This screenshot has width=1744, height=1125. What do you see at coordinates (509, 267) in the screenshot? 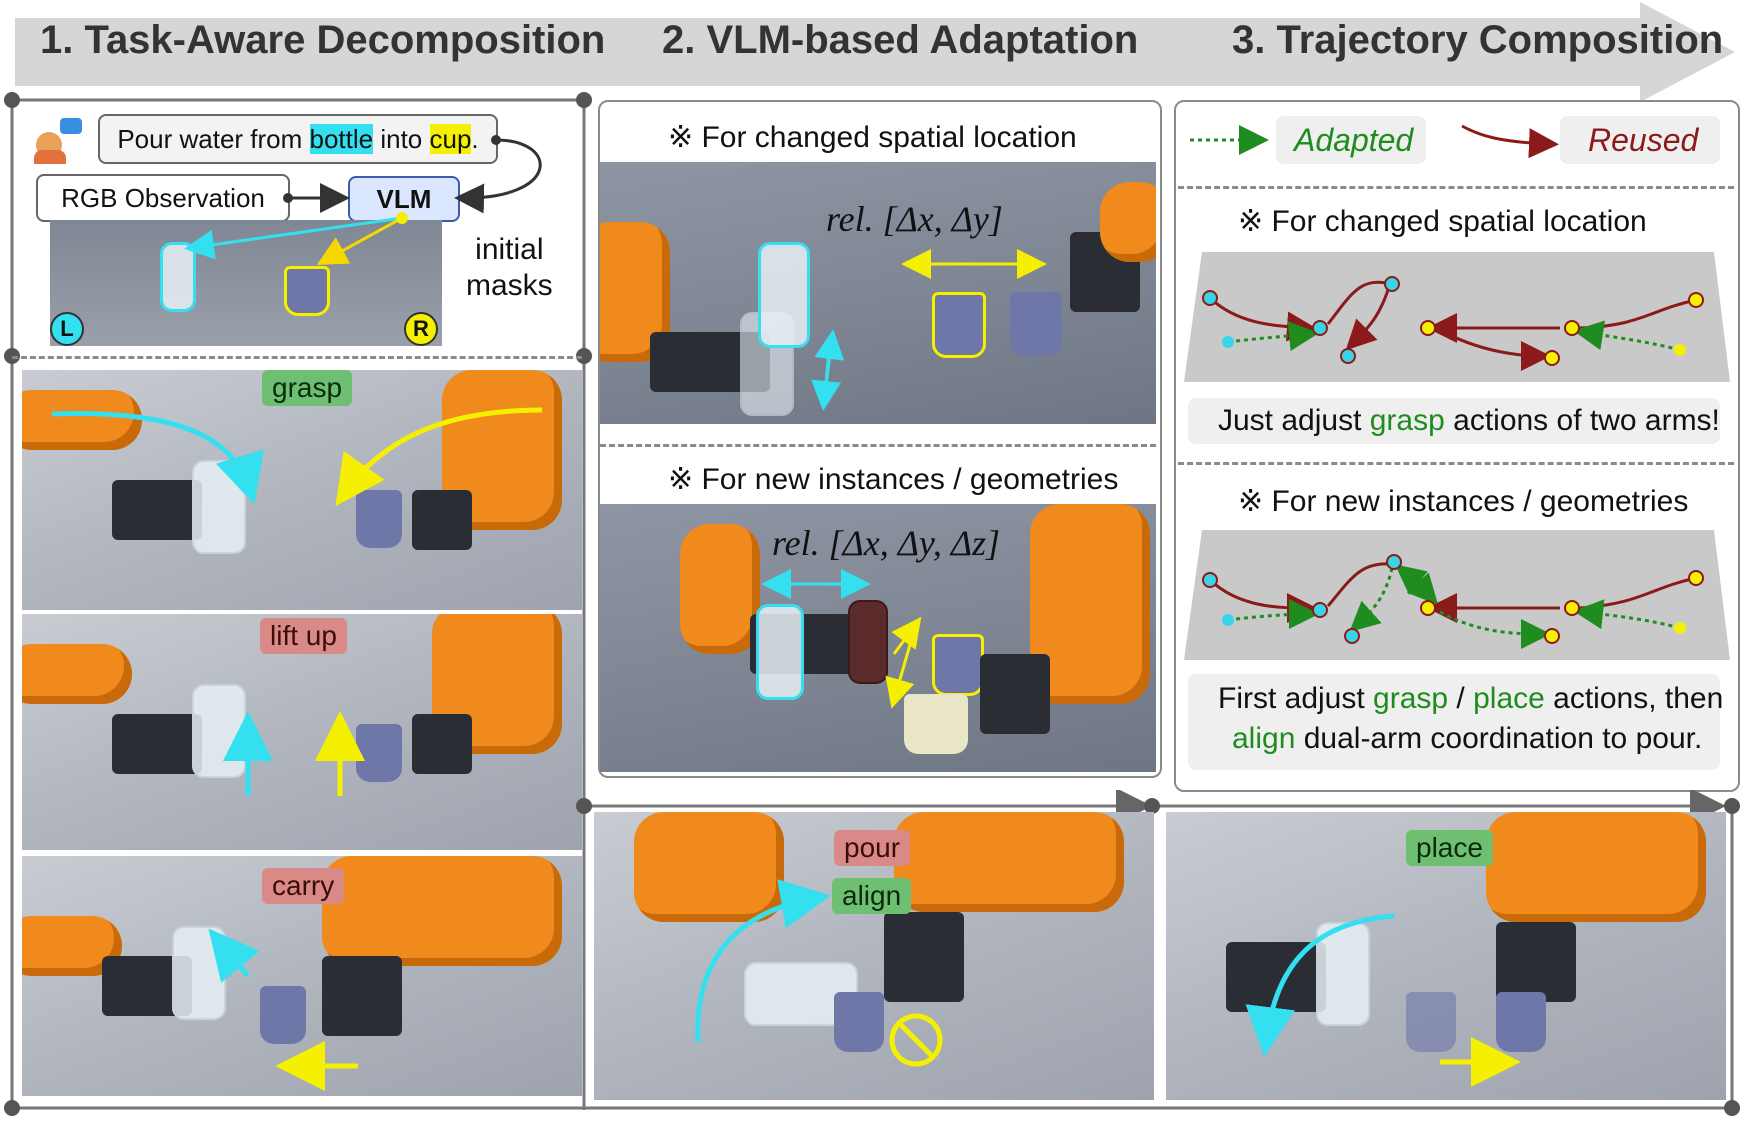
I see `initial-masks-label: initial masks` at bounding box center [509, 267].